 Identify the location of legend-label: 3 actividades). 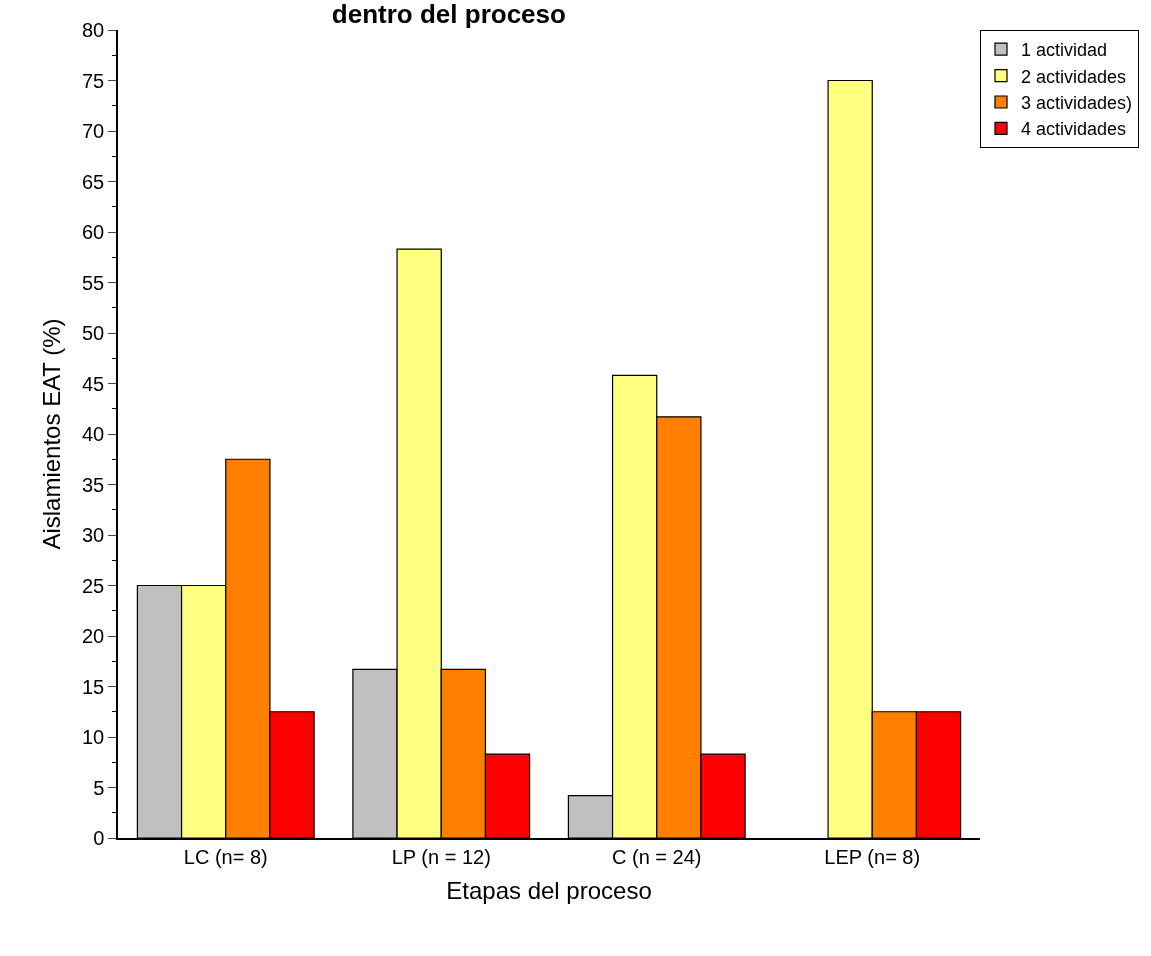
(1077, 103).